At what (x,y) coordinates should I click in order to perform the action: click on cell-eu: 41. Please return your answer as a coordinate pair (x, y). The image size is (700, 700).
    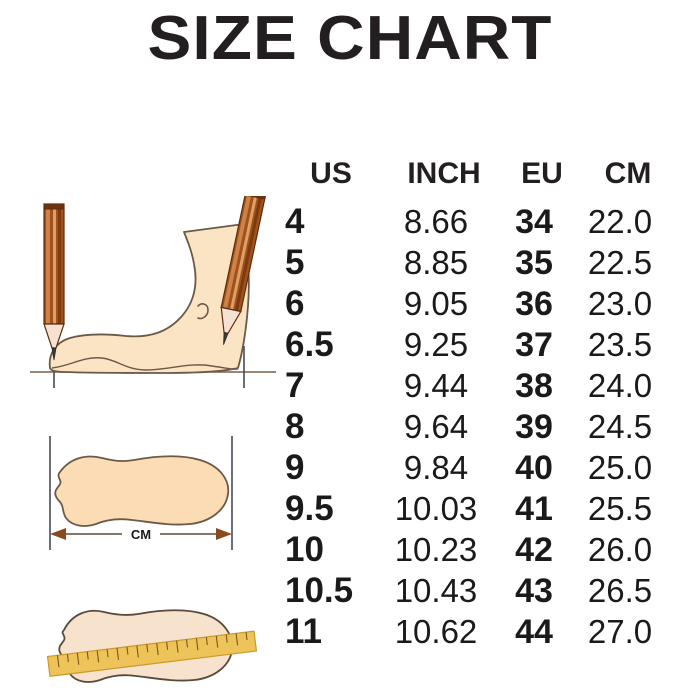
    Looking at the image, I should click on (534, 509).